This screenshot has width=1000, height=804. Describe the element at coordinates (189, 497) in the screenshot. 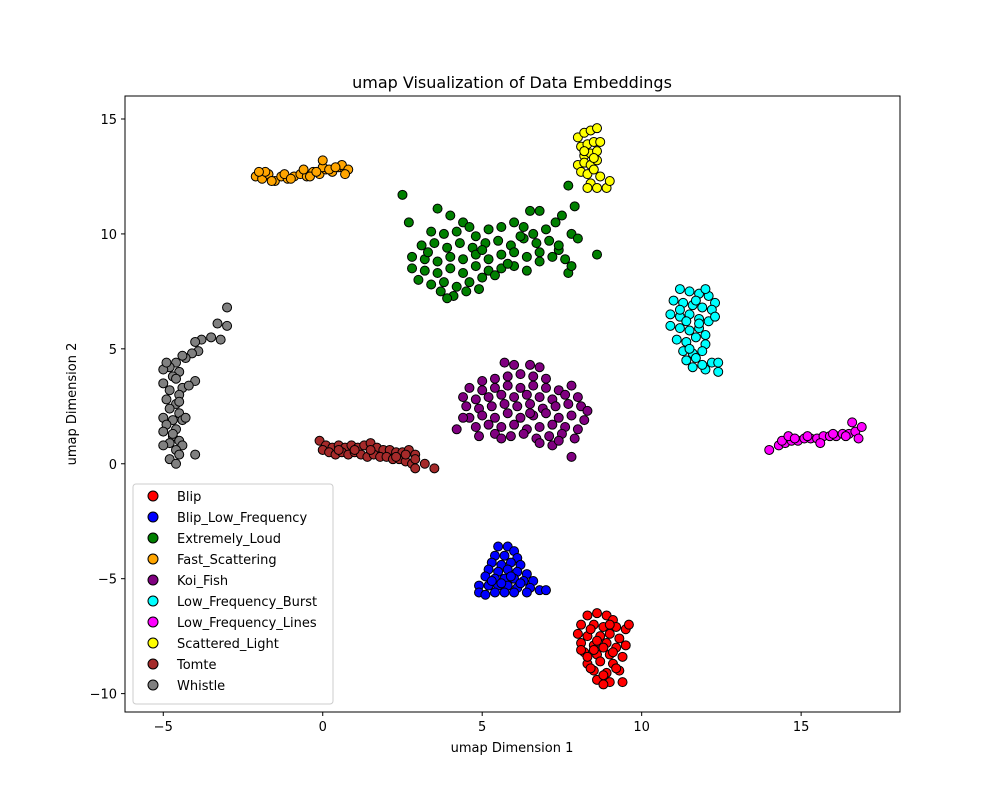

I see `legend-label: Blip` at that location.